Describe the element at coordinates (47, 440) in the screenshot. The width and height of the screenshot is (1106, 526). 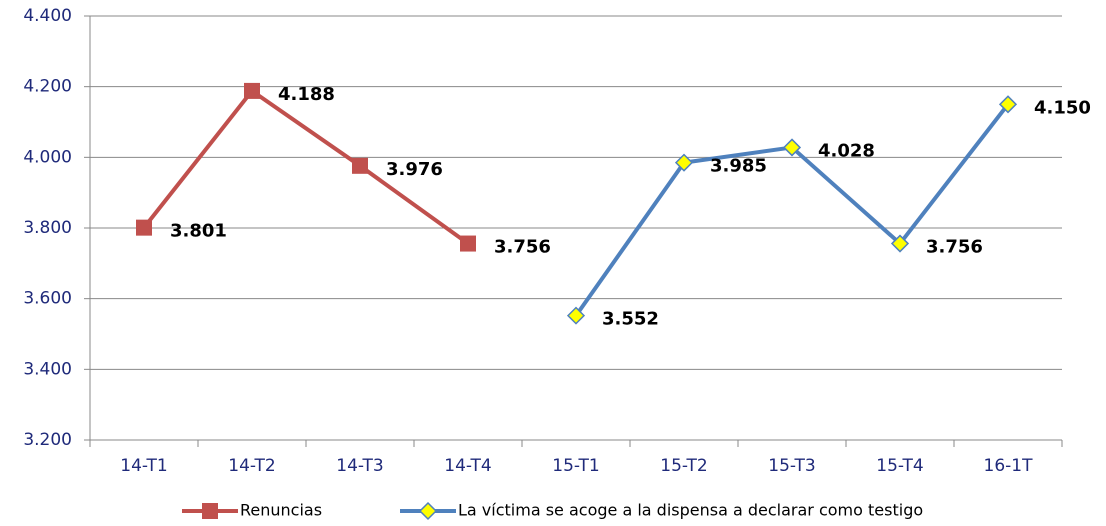
I see `y-tick-label: 3.200` at that location.